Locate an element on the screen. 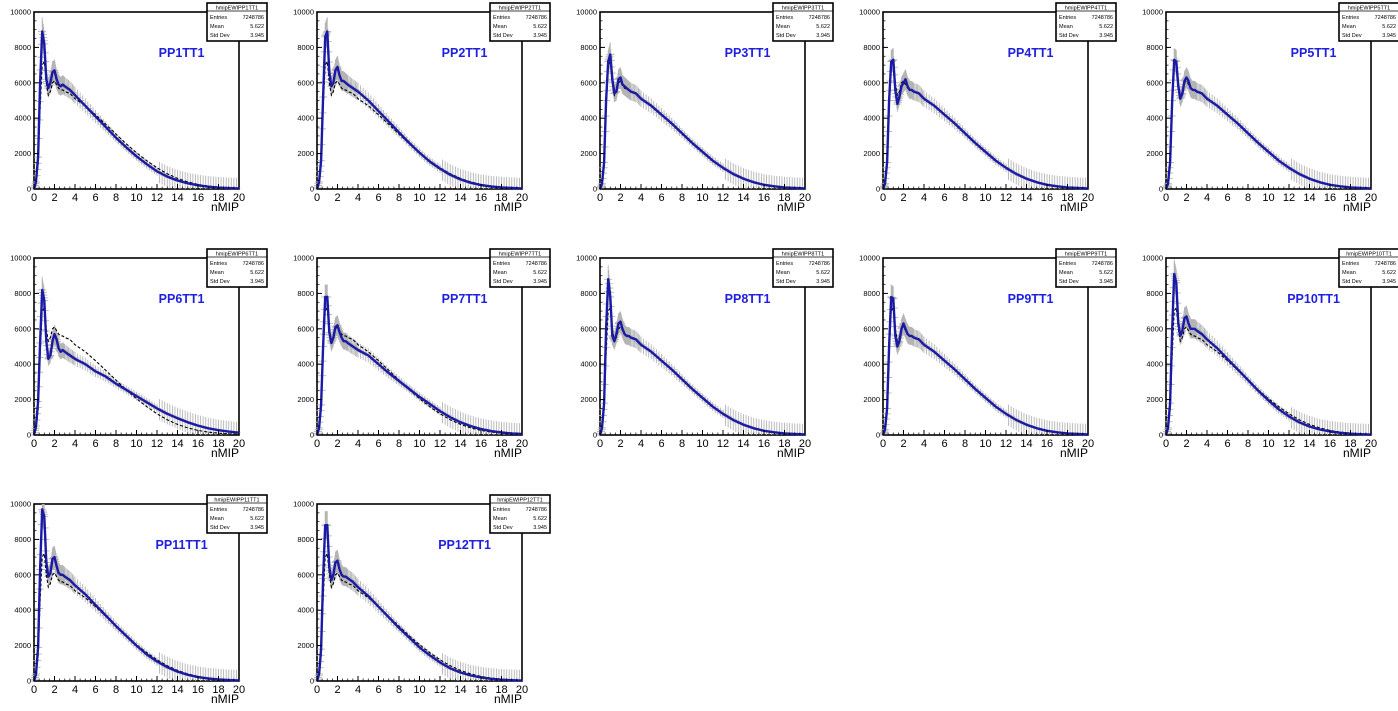 Image resolution: width=1398 pixels, height=711 pixels. y-tick-label: 2000 is located at coordinates (22, 153).